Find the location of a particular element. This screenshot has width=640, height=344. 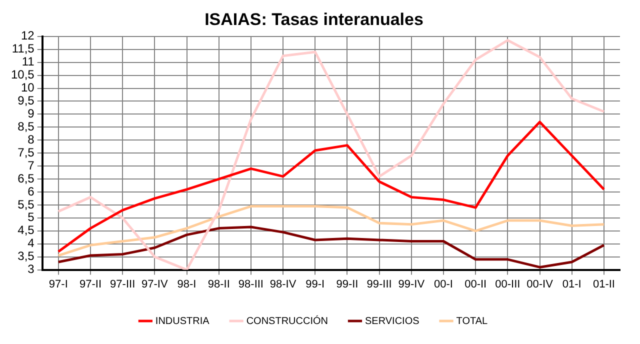

x-tick-label: 99-IV is located at coordinates (412, 284).